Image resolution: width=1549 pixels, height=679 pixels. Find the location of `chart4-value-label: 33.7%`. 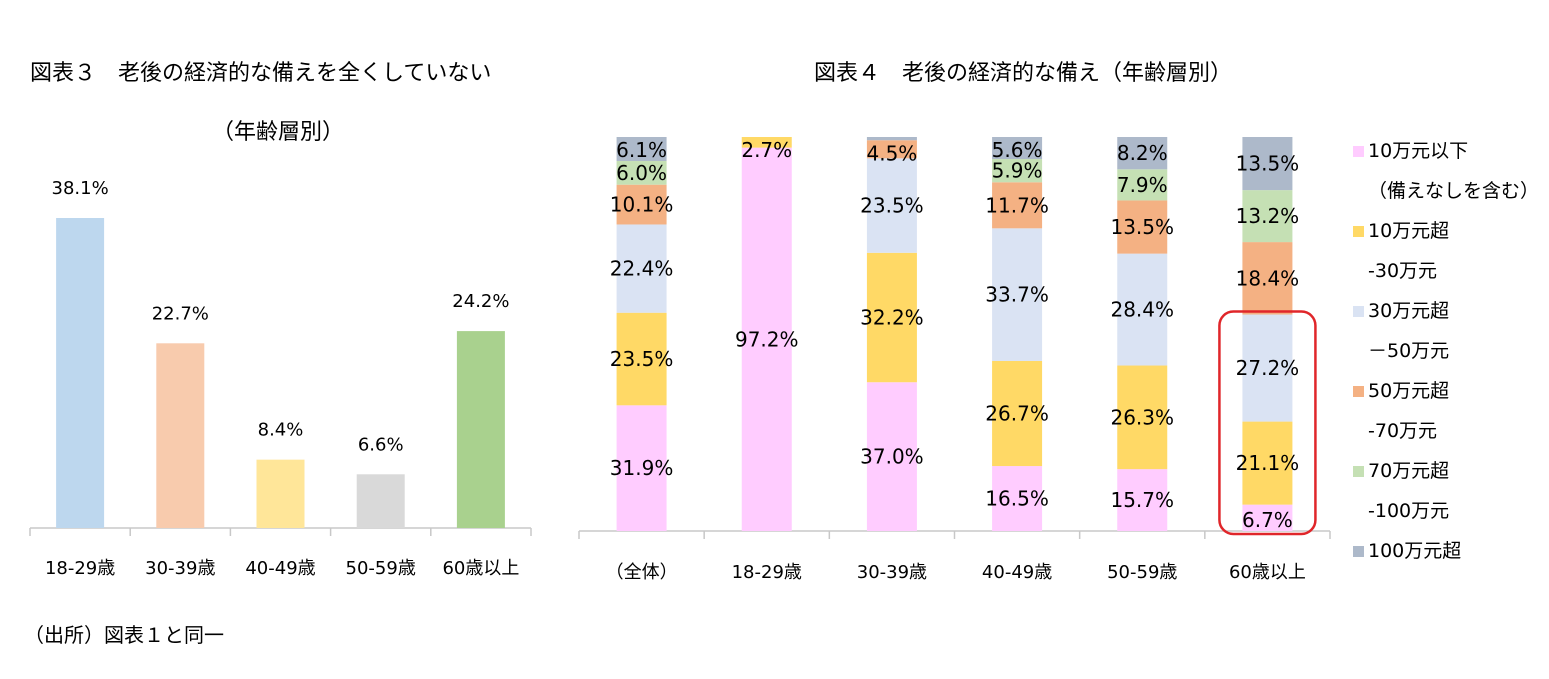

chart4-value-label: 33.7% is located at coordinates (1017, 295).